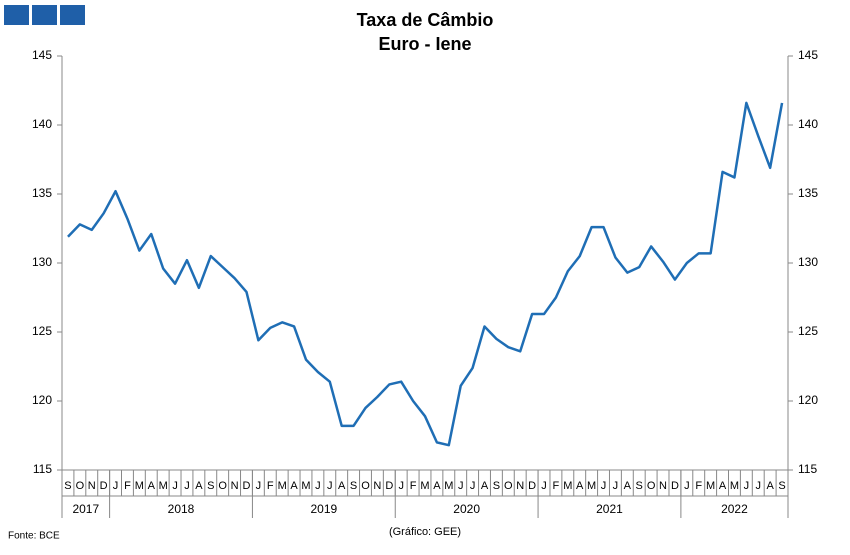  I want to click on y2-tick-label: 145, so click(808, 55).